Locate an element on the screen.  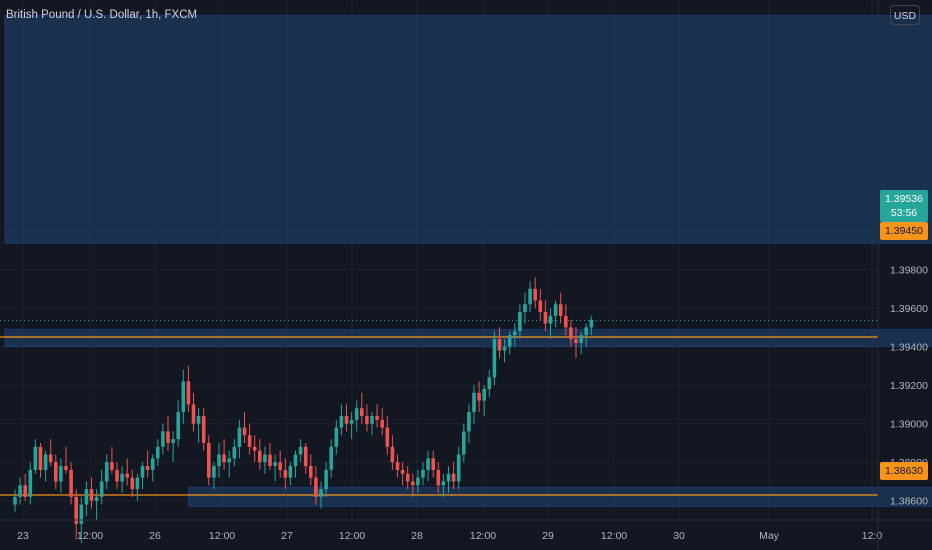
y-tick-label: 1.38600 is located at coordinates (909, 502).